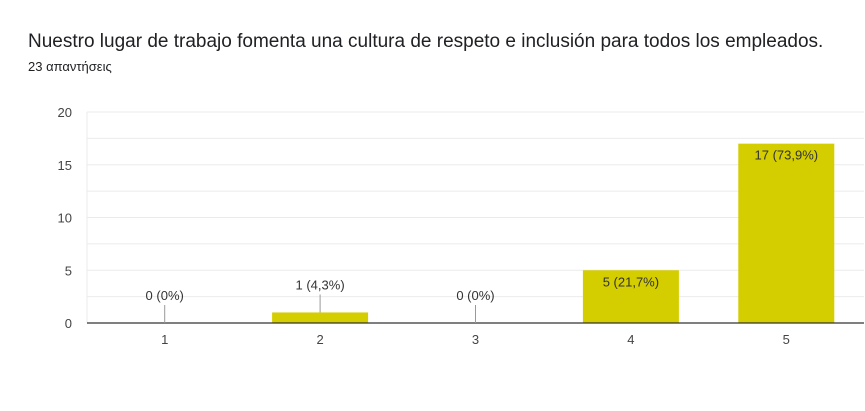 This screenshot has height=411, width=865. What do you see at coordinates (68, 323) in the screenshot?
I see `y-tick-label: 0` at bounding box center [68, 323].